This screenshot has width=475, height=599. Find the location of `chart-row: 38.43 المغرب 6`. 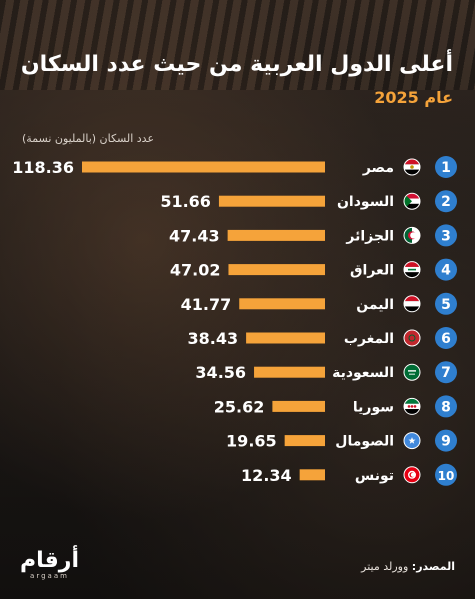

chart-row: 38.43 المغرب 6 is located at coordinates (322, 338).